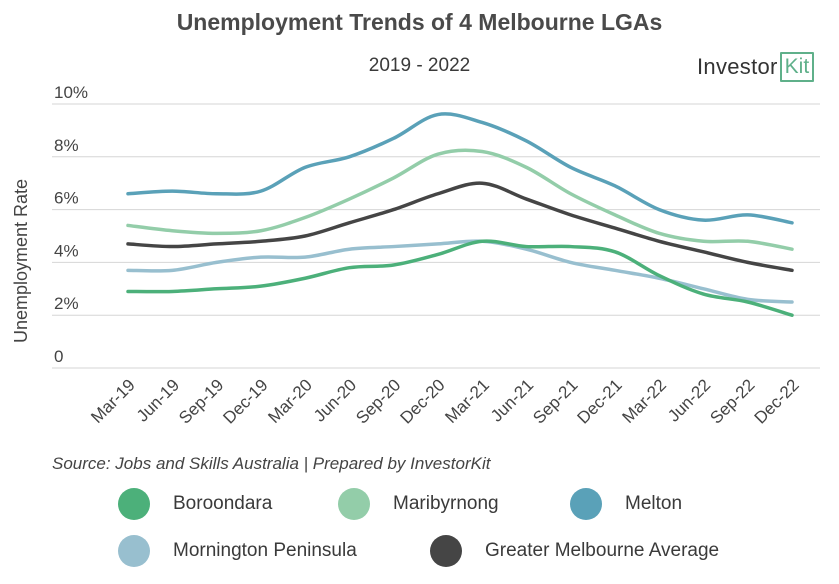  What do you see at coordinates (201, 401) in the screenshot?
I see `x-tick-label: Sep-19` at bounding box center [201, 401].